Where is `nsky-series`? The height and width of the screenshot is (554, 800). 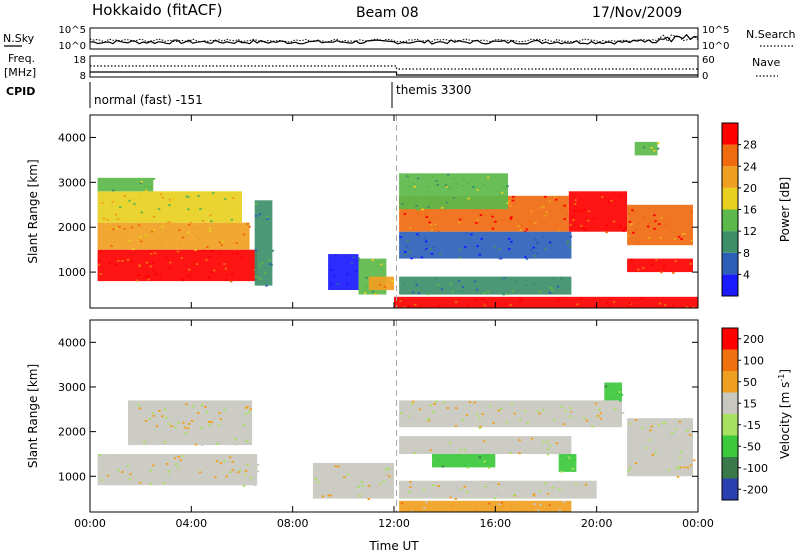 nsky-series is located at coordinates (394, 39).